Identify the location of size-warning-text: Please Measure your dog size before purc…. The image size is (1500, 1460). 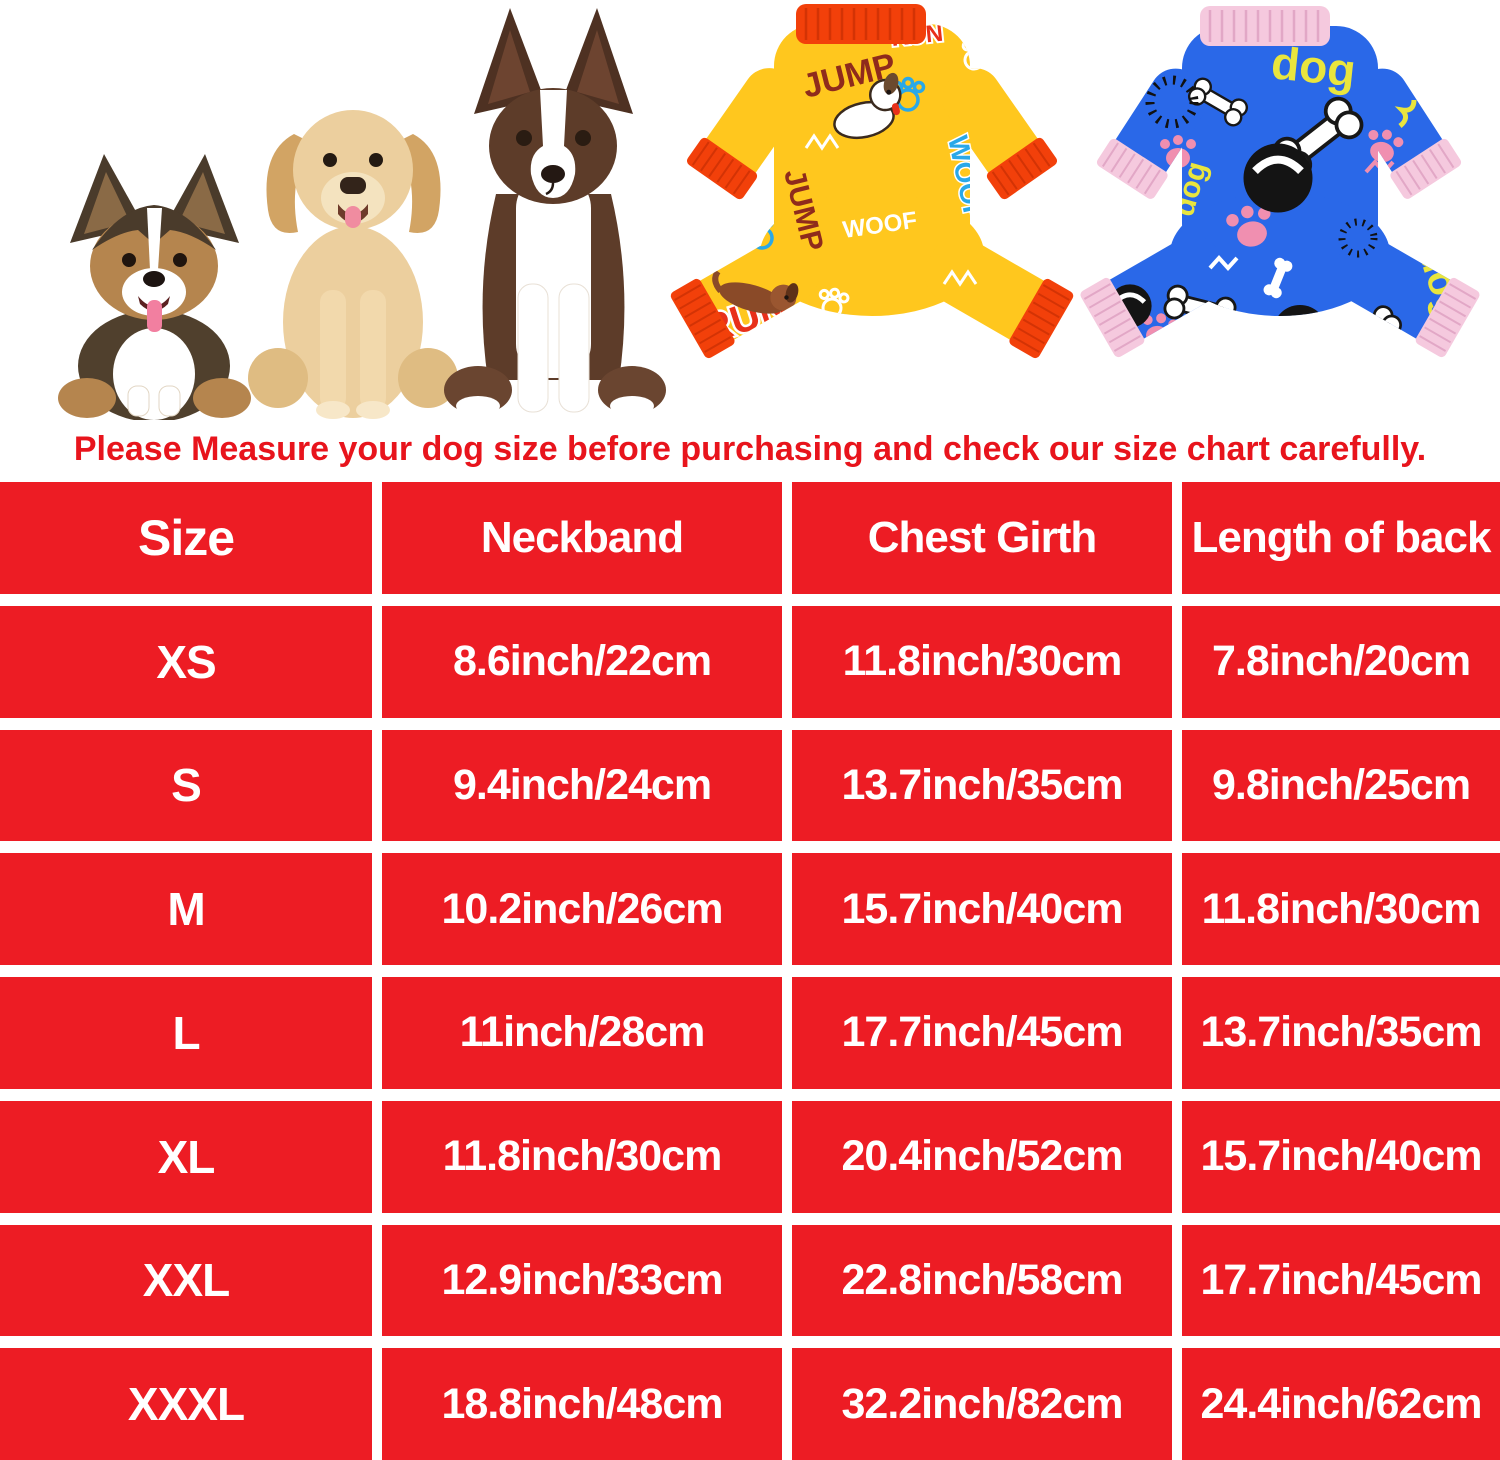
(750, 448).